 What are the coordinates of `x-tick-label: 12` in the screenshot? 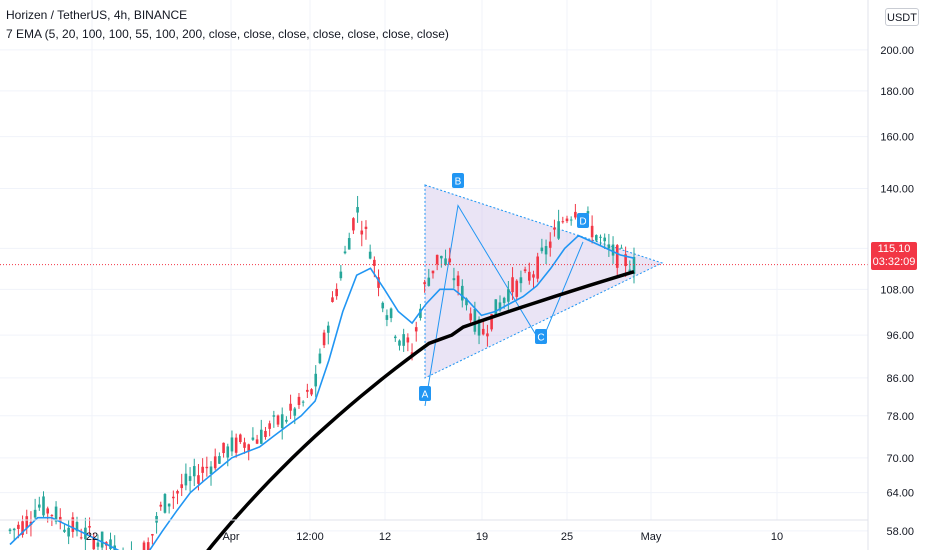 It's located at (385, 537).